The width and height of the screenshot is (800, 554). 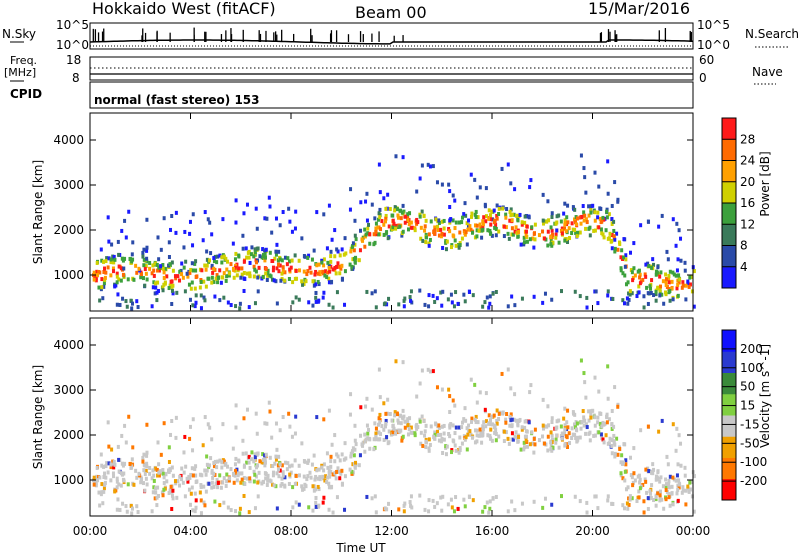 I want to click on velocity-colorbar-label: Velocity [m s^-1], so click(x=765, y=396).